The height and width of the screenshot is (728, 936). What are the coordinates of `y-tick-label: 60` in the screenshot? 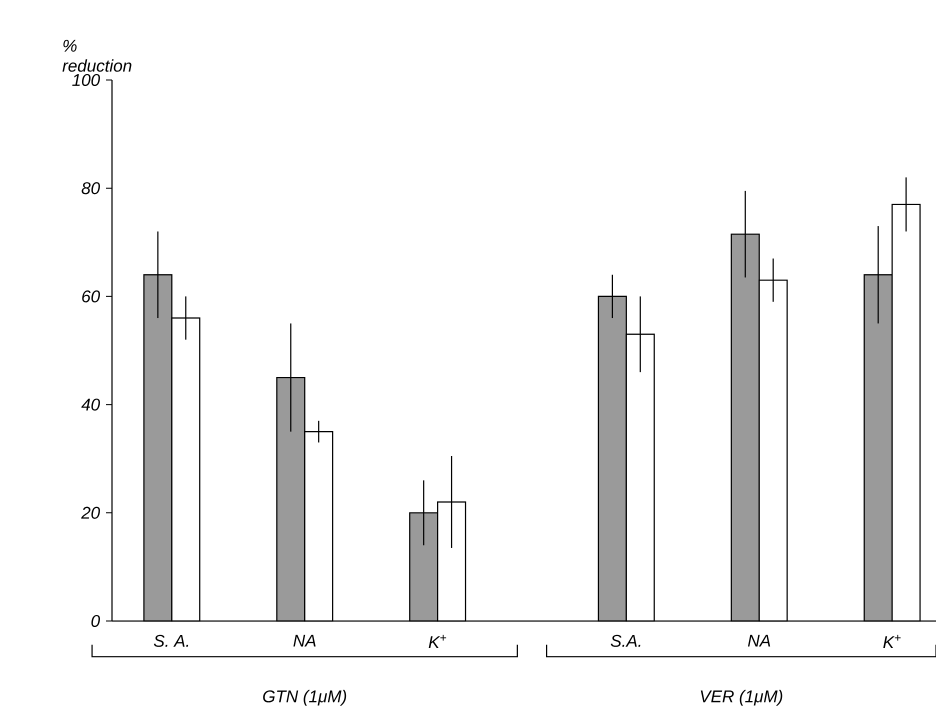 It's located at (91, 296).